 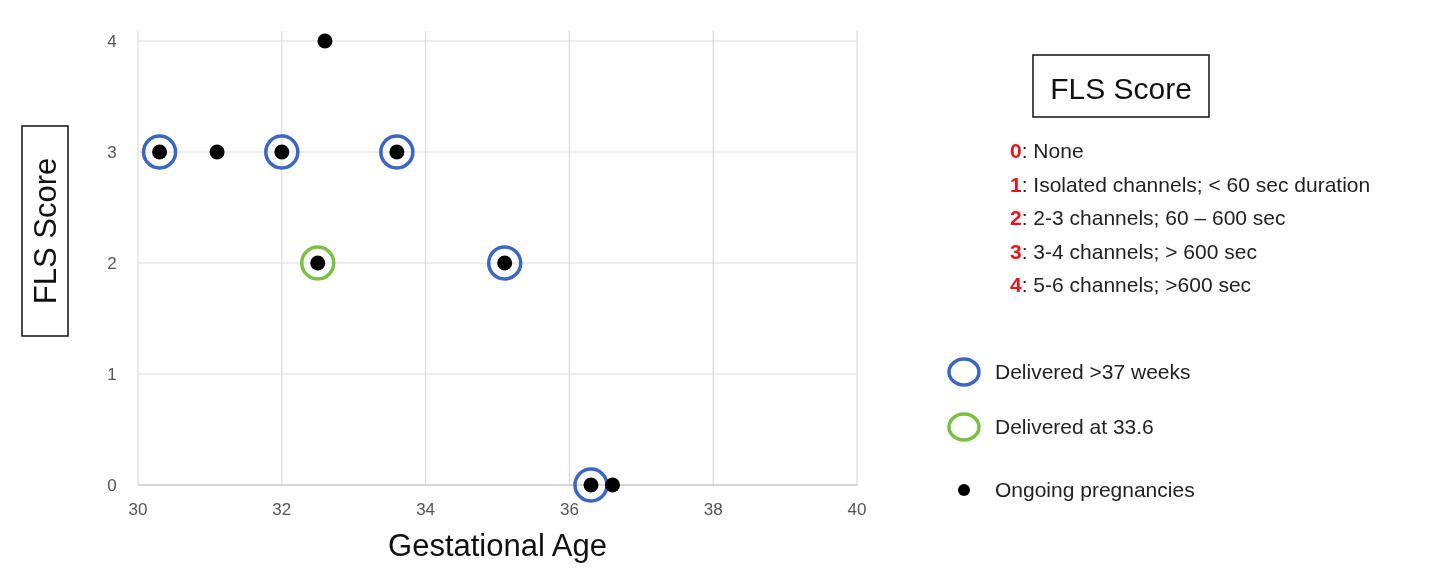 I want to click on text: 1: Isolated channels; < 60 sec duration, so click(x=1190, y=184).